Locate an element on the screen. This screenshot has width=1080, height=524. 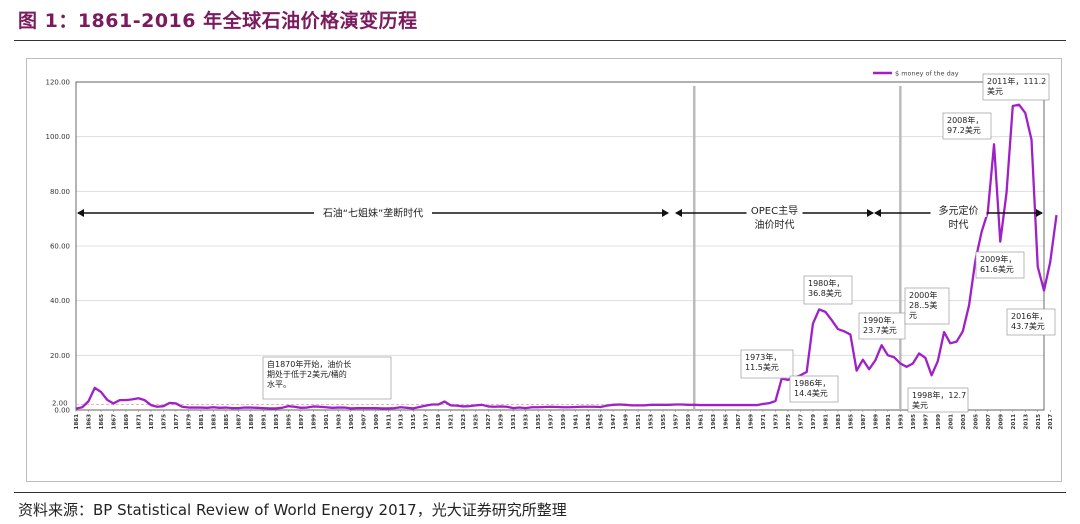
annotation-text: 43.7美元 is located at coordinates (1028, 326).